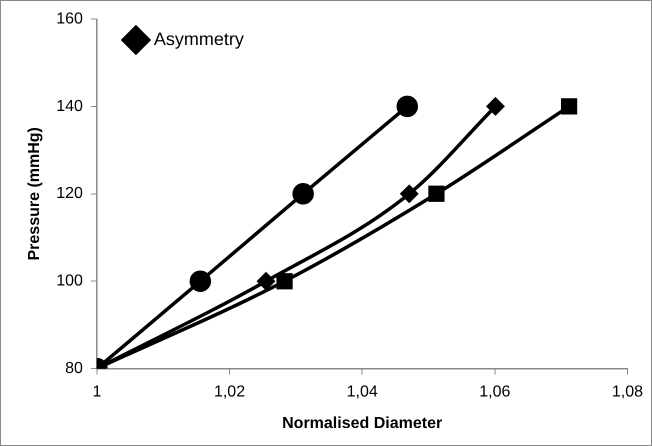 Image resolution: width=652 pixels, height=446 pixels. I want to click on y-axis-title: Pressure (mmHg), so click(35, 193).